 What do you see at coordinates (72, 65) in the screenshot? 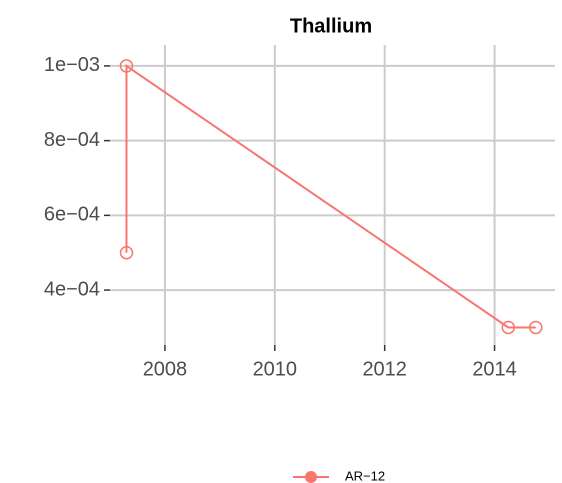
I see `y-tick-label: 1e−03` at bounding box center [72, 65].